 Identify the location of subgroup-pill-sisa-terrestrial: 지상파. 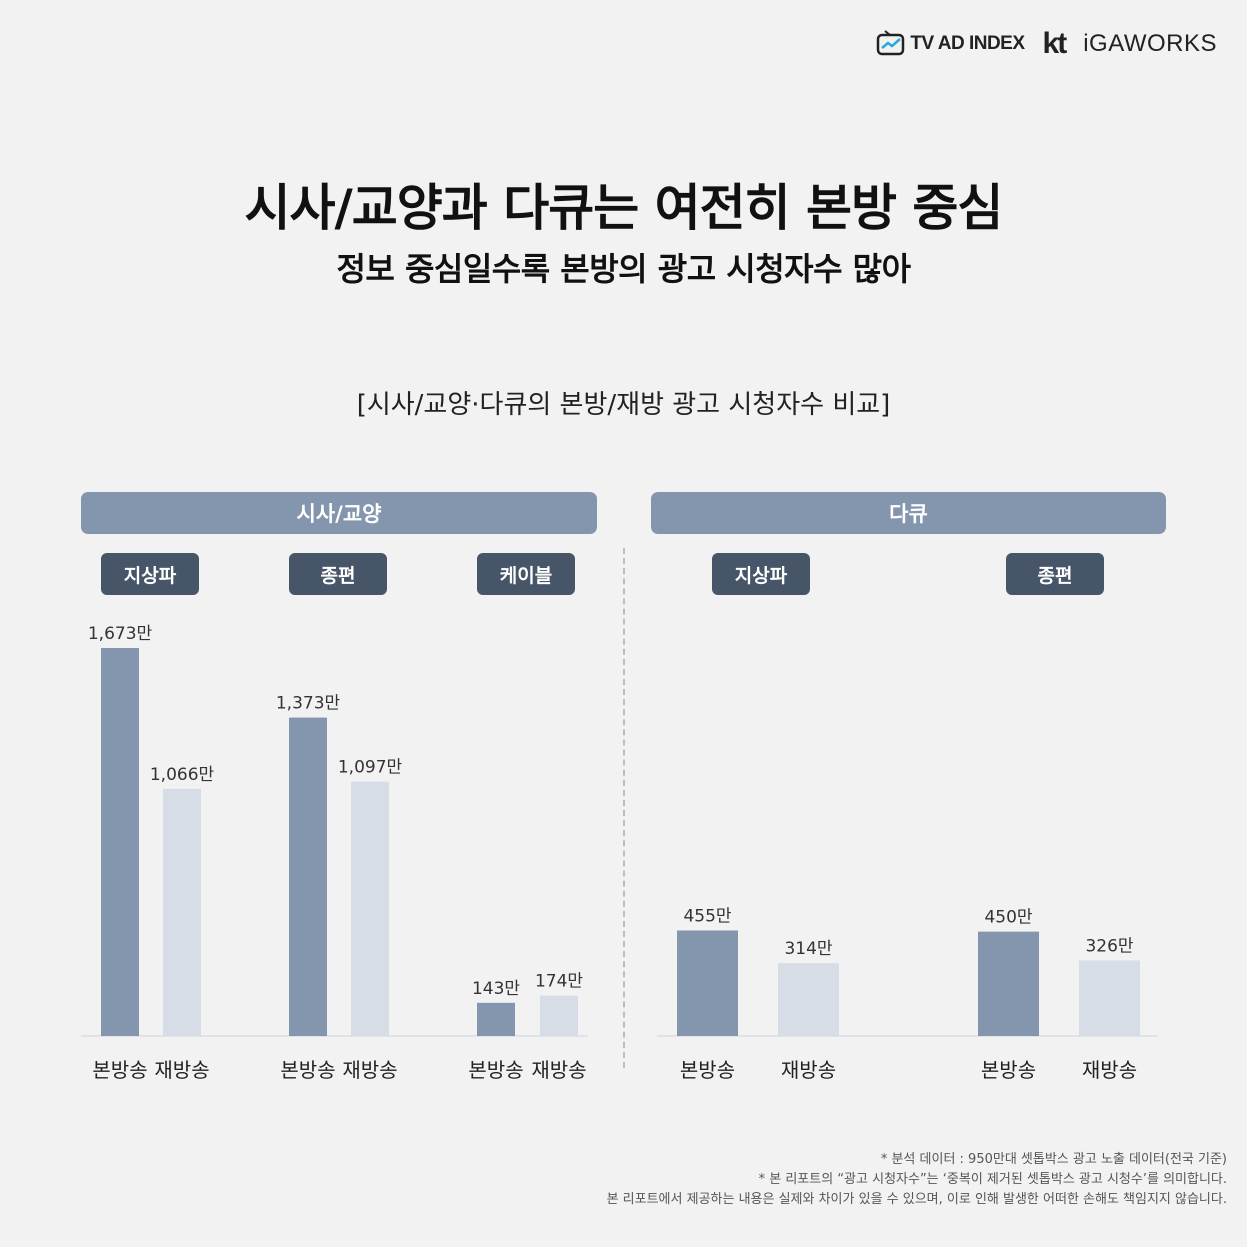
(150, 574).